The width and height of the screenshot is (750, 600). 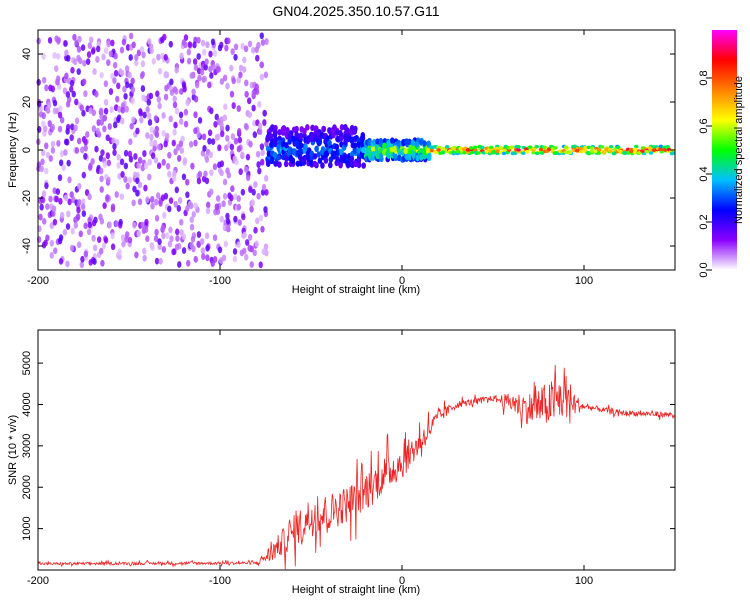 What do you see at coordinates (704, 269) in the screenshot?
I see `colorbar-tick-label: 0.0` at bounding box center [704, 269].